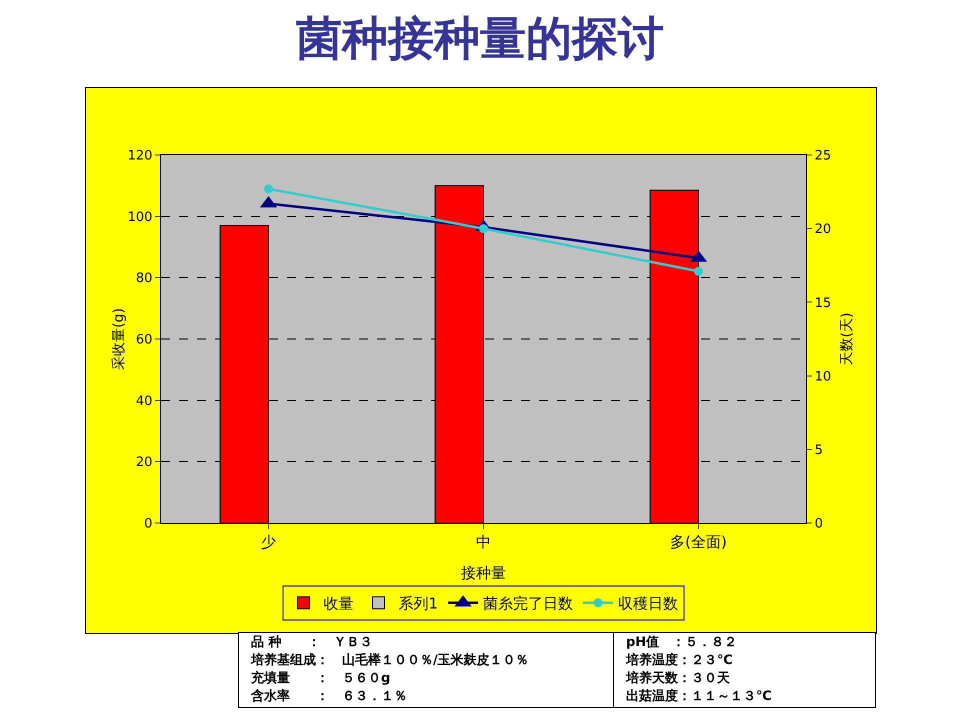 Image resolution: width=960 pixels, height=720 pixels. I want to click on y2-tick-label: 5, so click(818, 450).